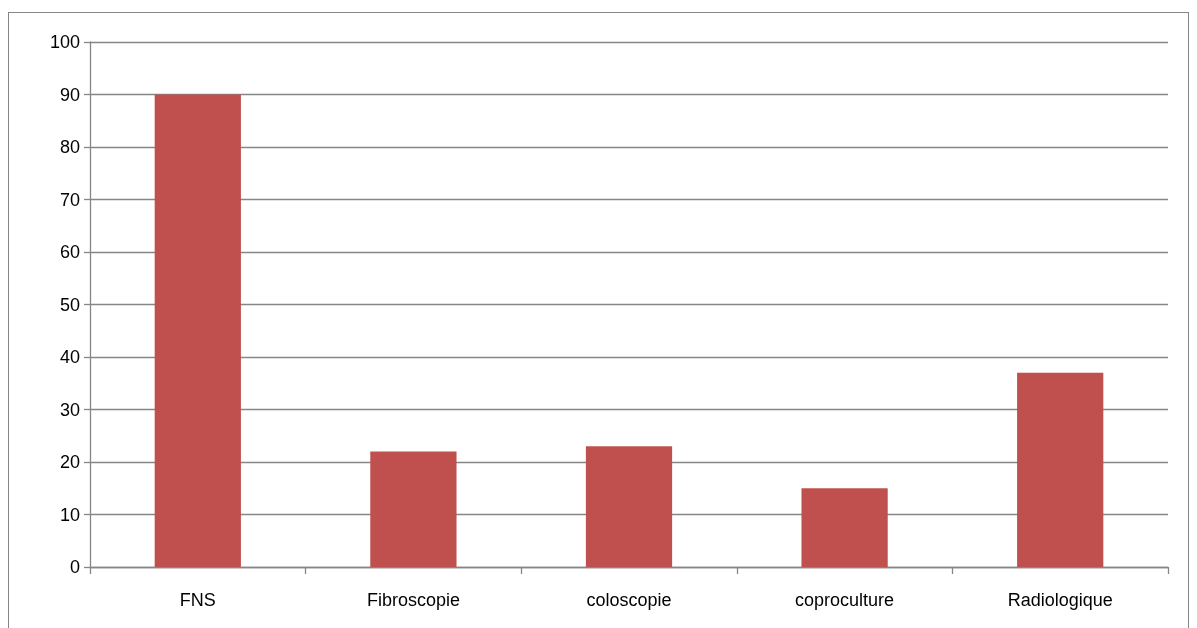 This screenshot has width=1197, height=628. Describe the element at coordinates (69, 147) in the screenshot. I see `y-tick-label: 80` at that location.